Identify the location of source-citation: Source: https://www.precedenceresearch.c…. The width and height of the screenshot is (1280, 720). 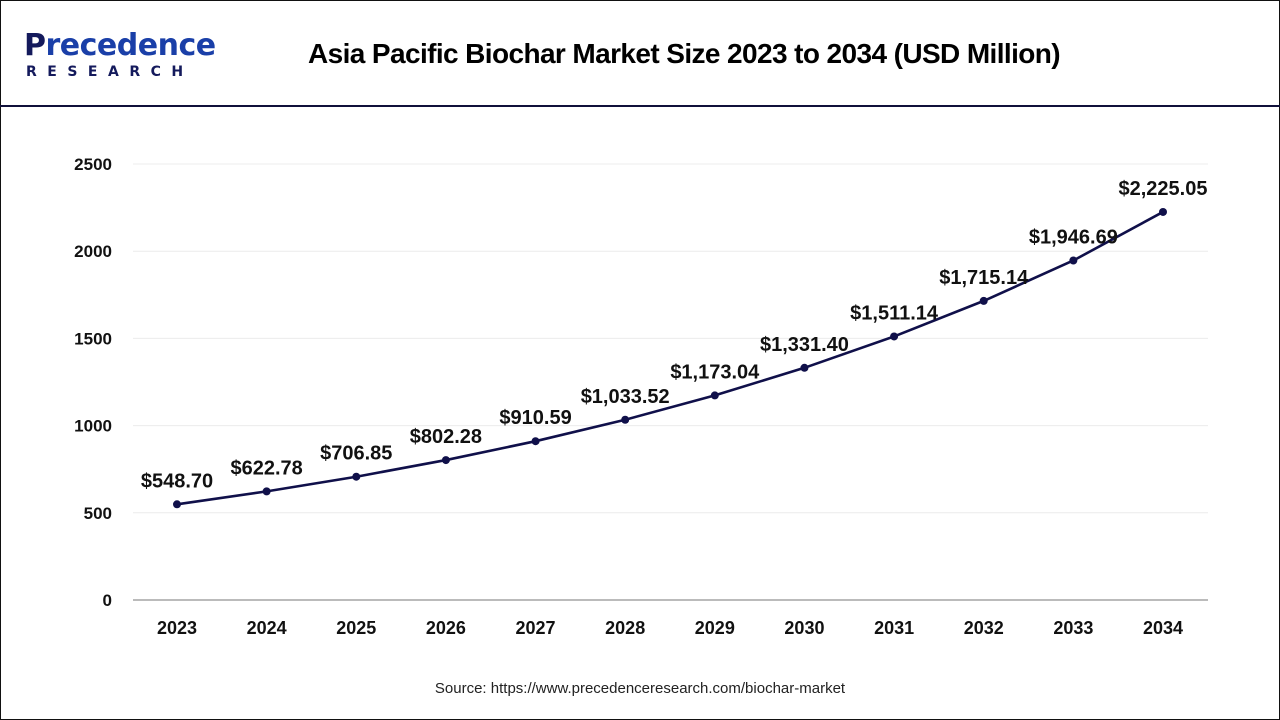
(640, 688).